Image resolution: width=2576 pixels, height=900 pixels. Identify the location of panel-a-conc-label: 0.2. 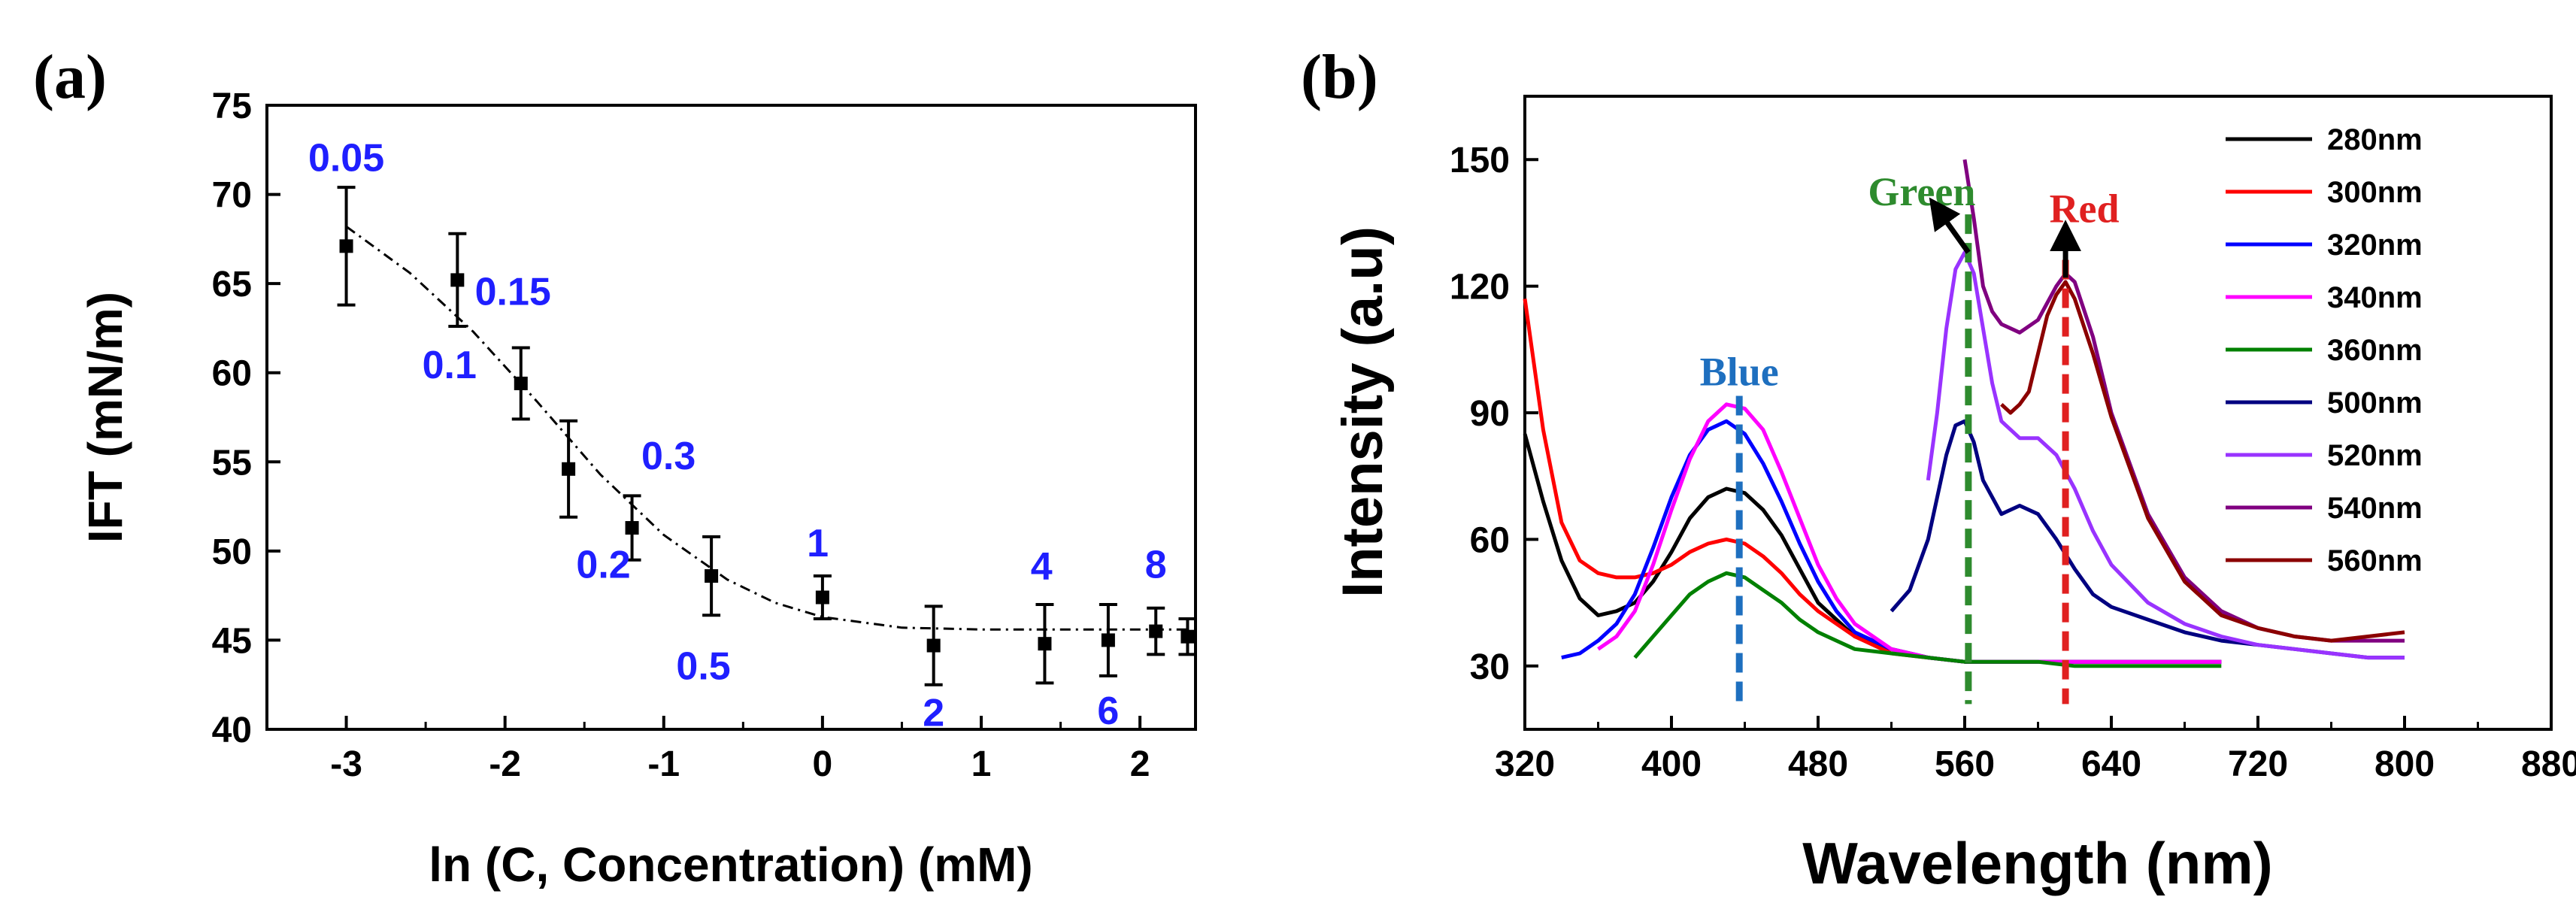
(603, 564).